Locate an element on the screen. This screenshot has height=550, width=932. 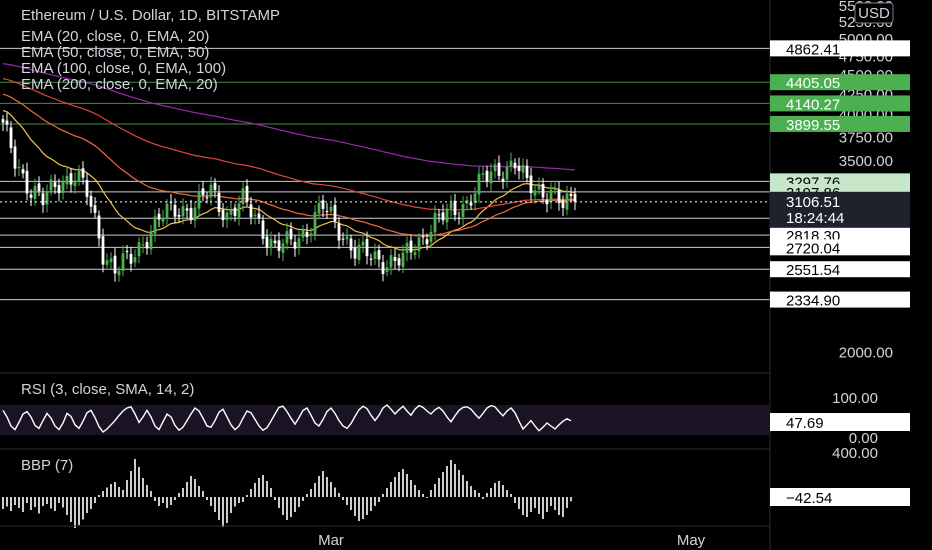
rsi-band is located at coordinates (385, 420).